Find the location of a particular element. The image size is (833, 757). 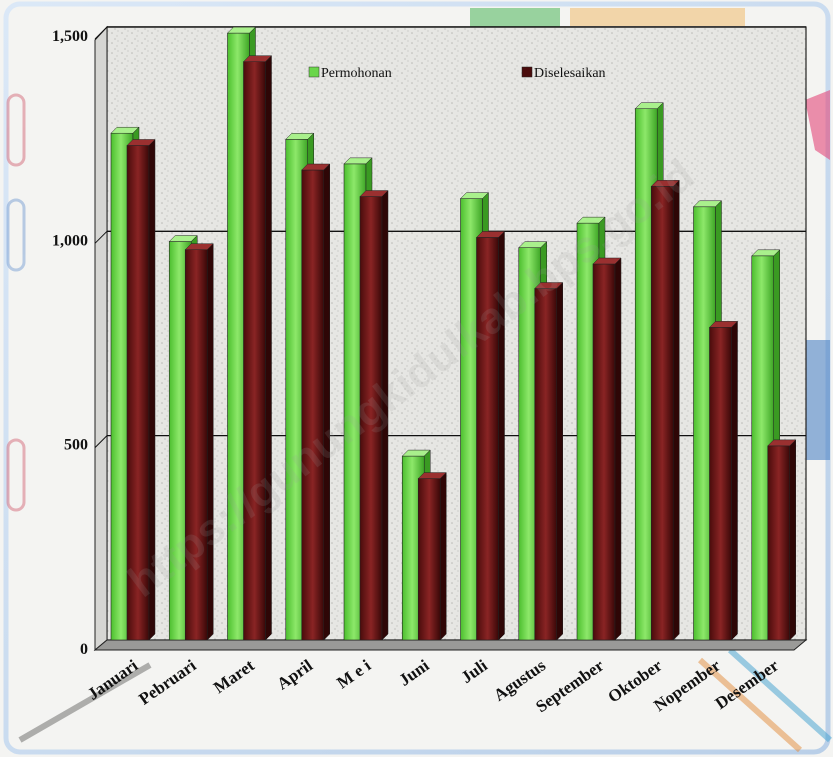

y-axis-ticks: 0 500 1,000 1,500 is located at coordinates (70, 343).